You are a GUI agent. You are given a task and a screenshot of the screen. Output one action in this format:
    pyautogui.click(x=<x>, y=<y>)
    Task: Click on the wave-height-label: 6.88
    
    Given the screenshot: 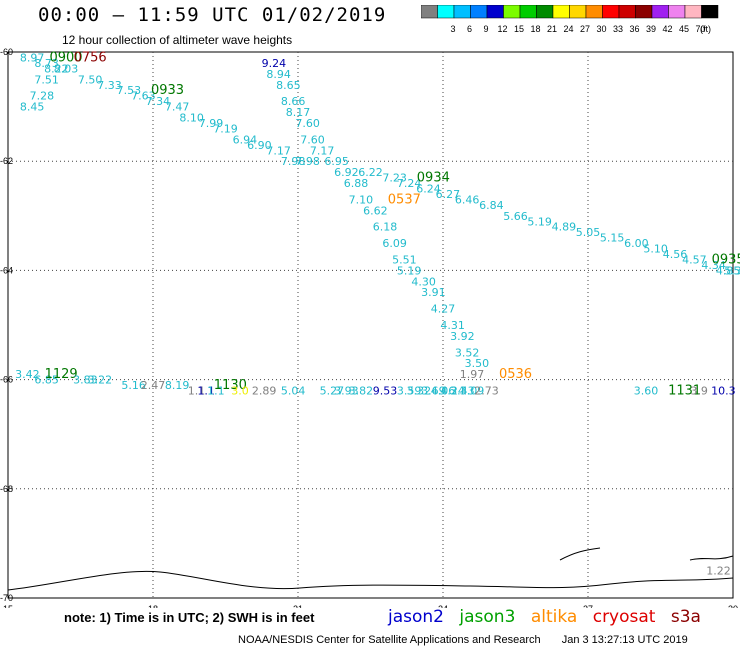 What is the action you would take?
    pyautogui.click(x=356, y=183)
    